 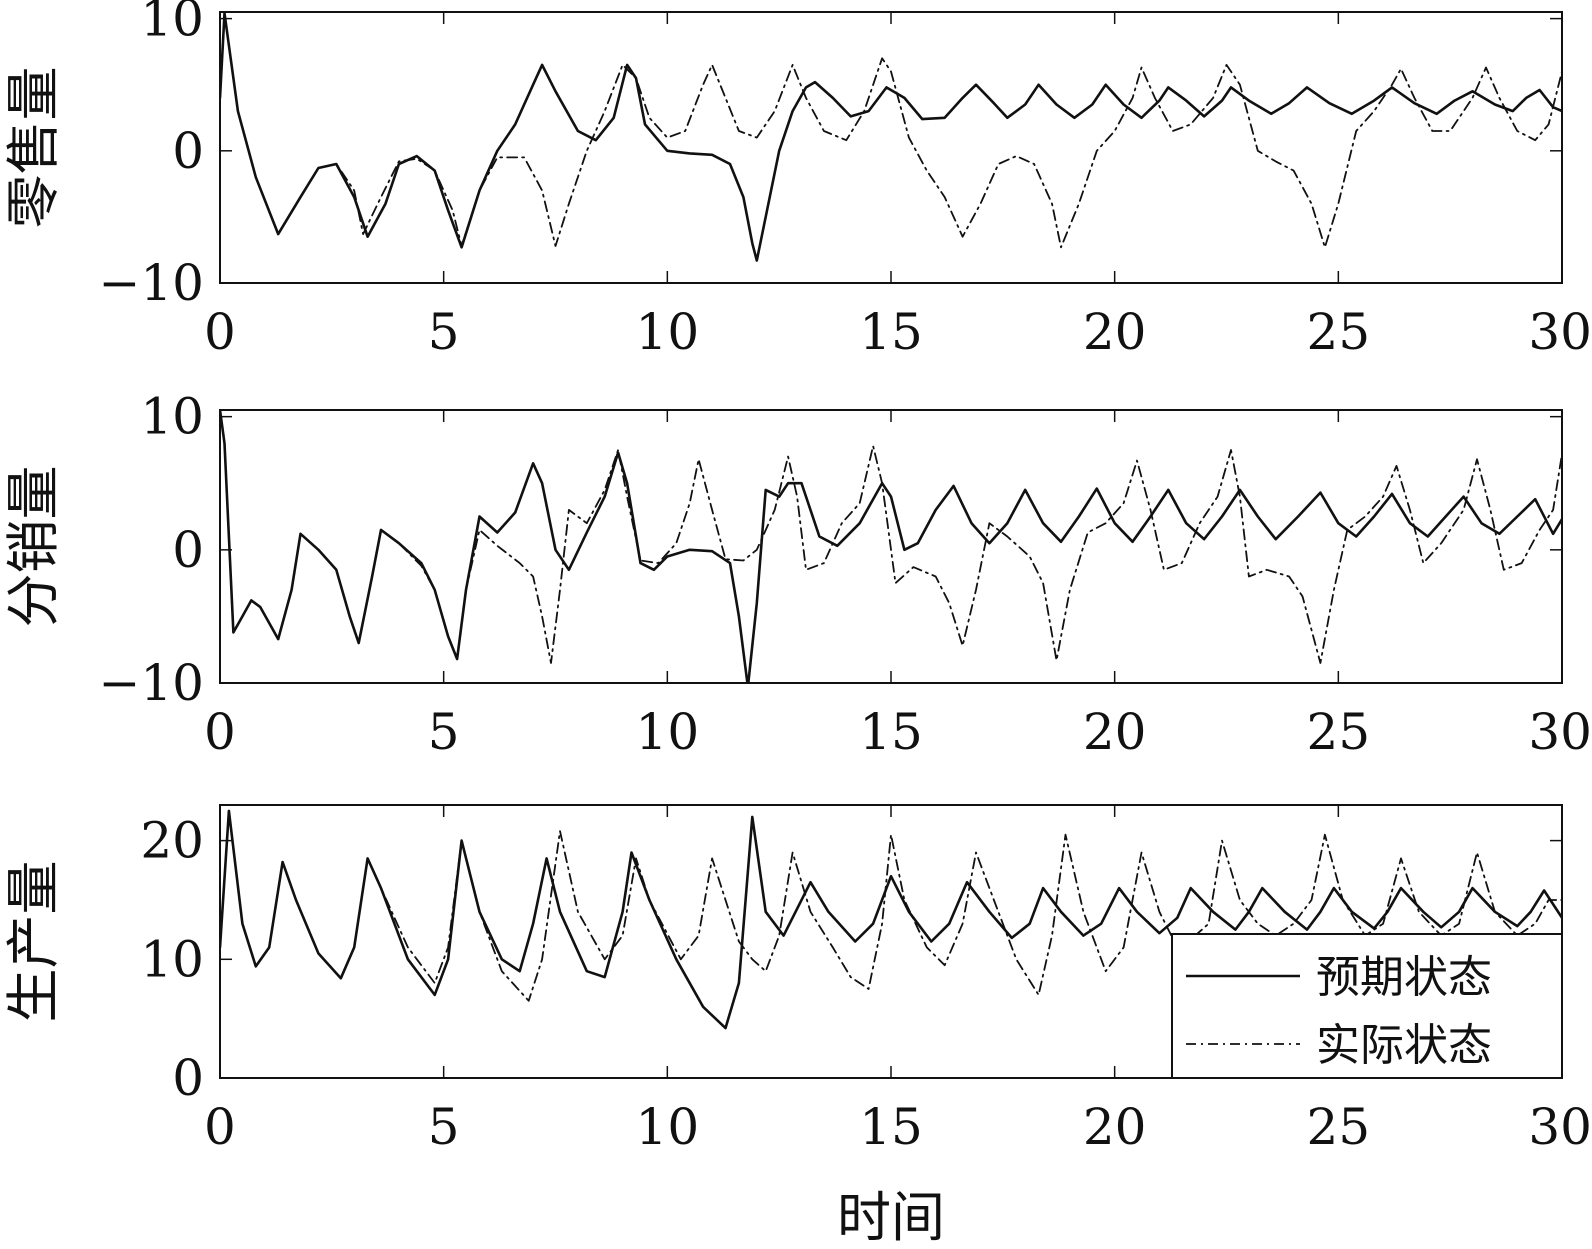 What do you see at coordinates (1404, 977) in the screenshot?
I see `legend-label: 预期状态` at bounding box center [1404, 977].